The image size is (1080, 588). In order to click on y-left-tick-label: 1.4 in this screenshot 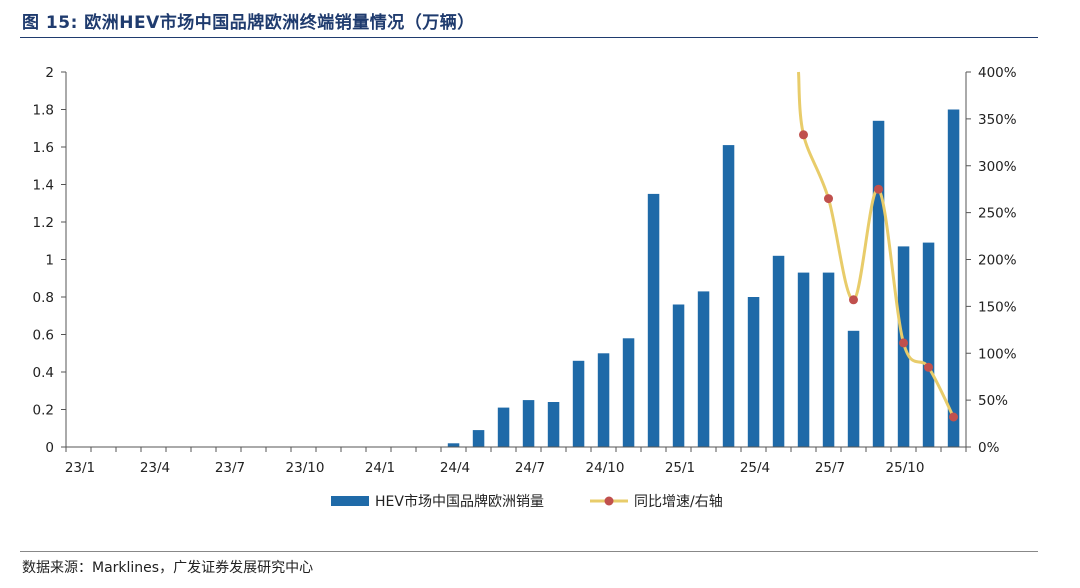, I will do `click(43, 186)`.